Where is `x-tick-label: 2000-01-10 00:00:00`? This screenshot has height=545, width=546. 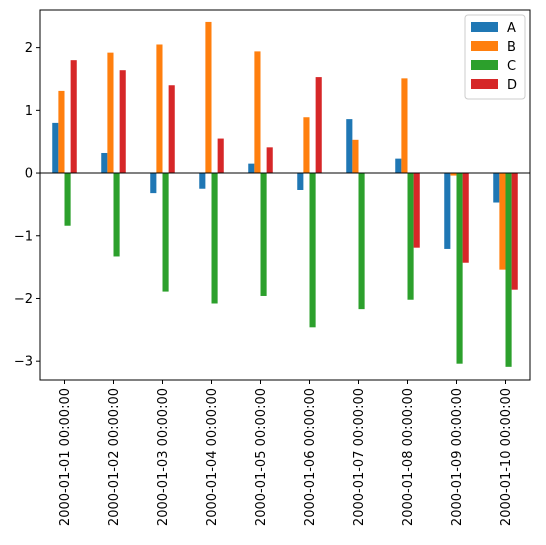 x-tick-label: 2000-01-10 00:00:00 is located at coordinates (506, 457).